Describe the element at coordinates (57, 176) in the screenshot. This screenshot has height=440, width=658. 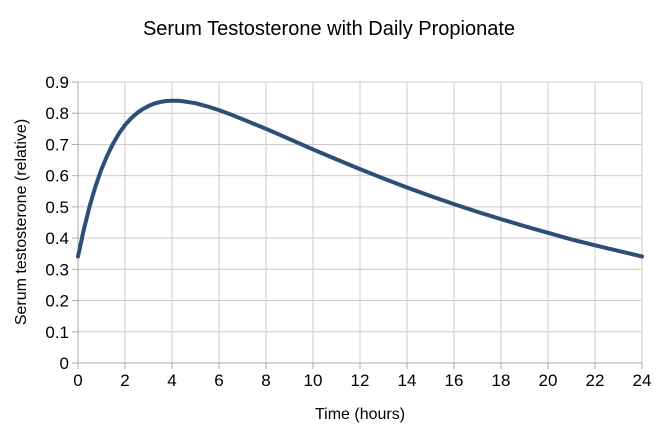
I see `y-tick-label: 0.6` at that location.